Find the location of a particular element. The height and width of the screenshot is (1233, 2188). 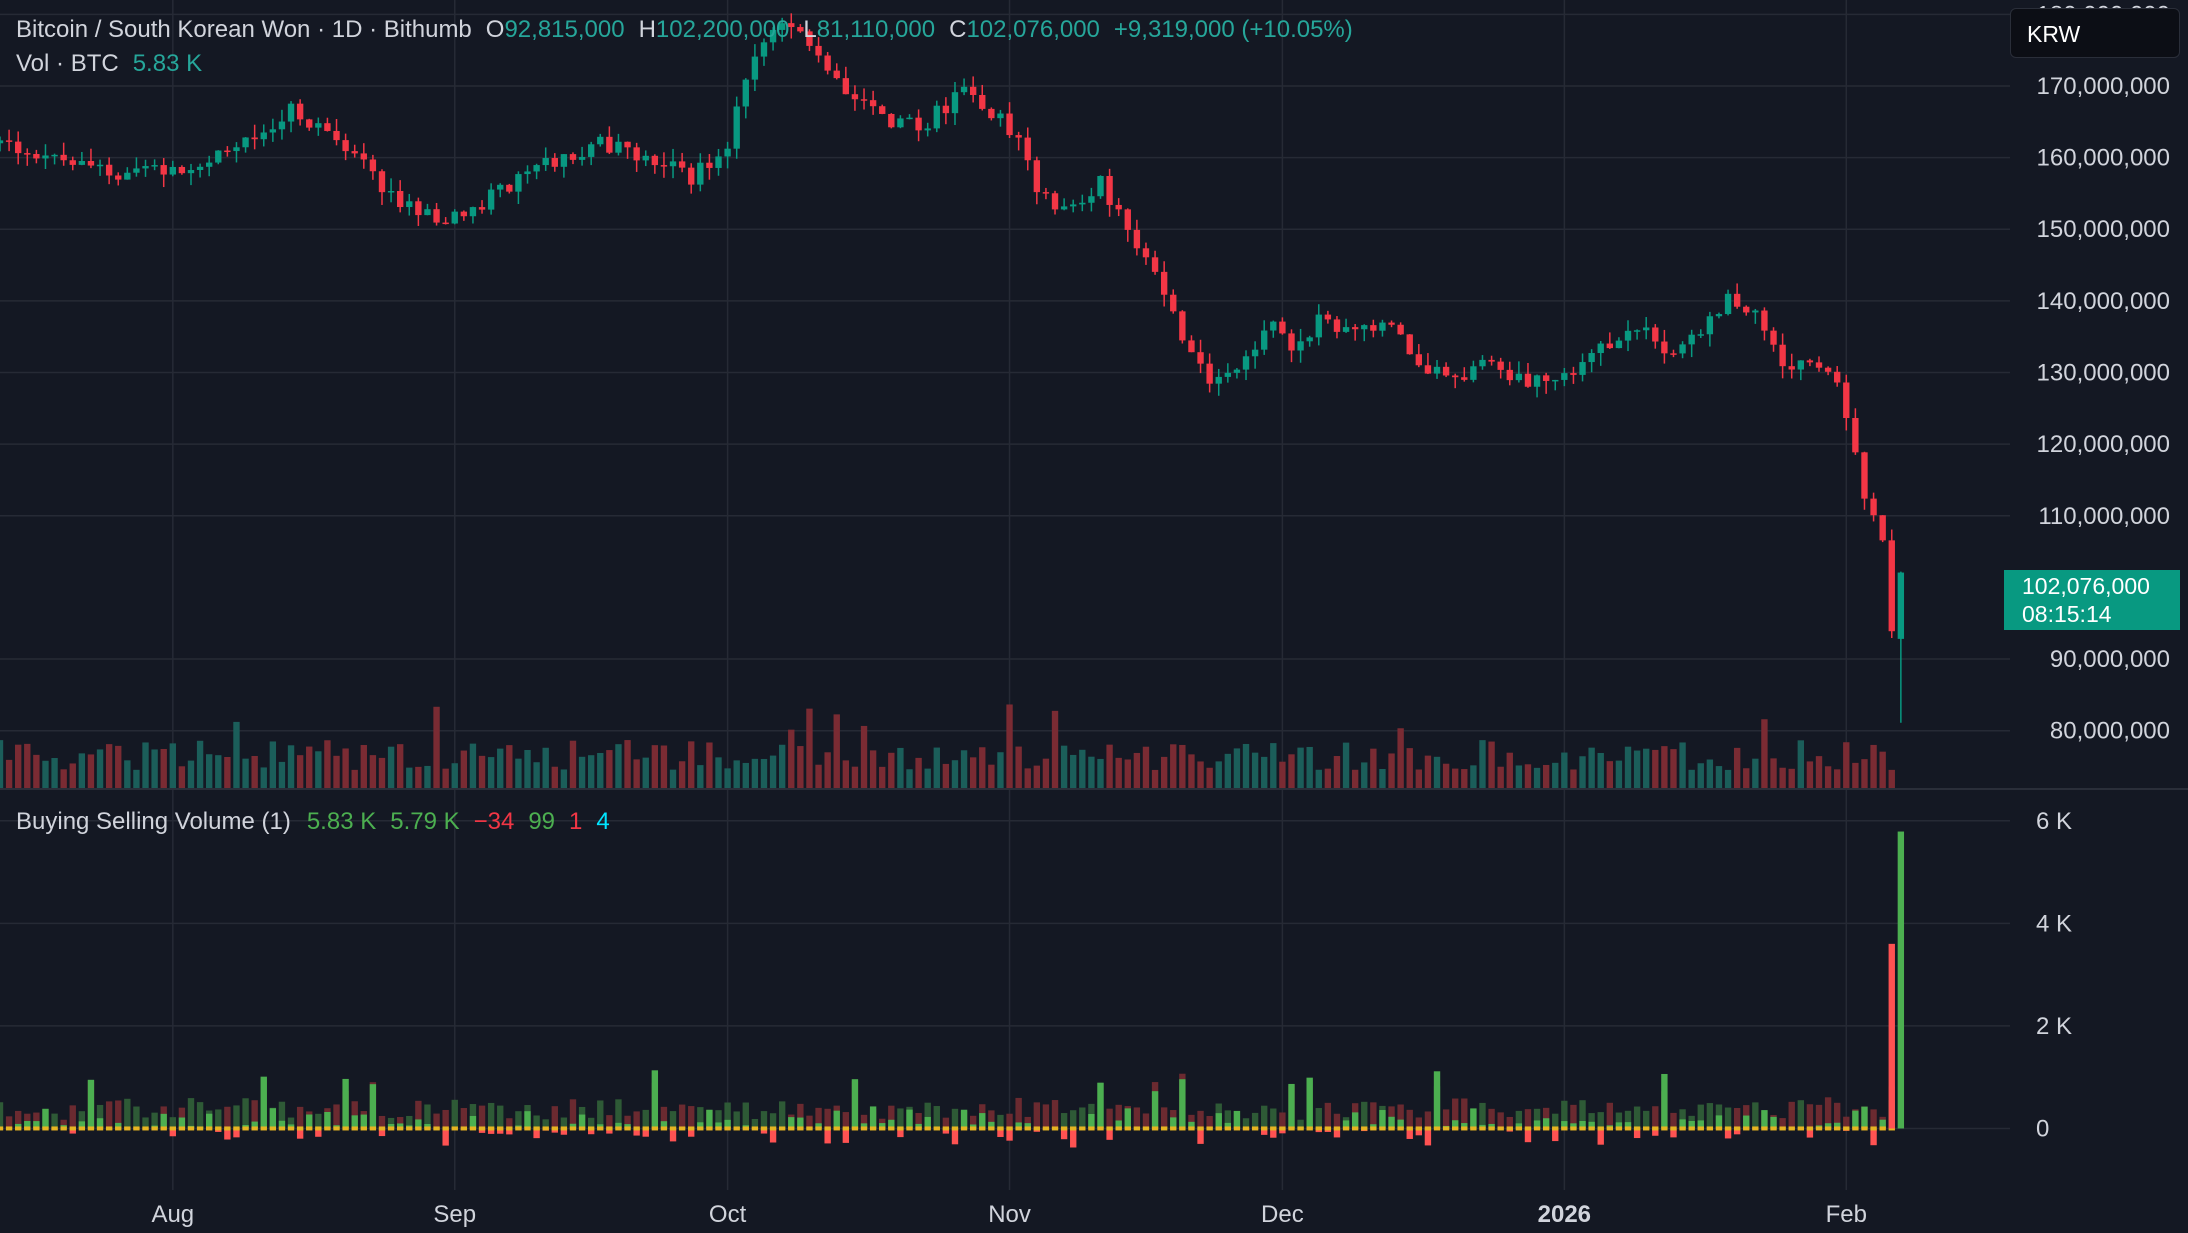

currency-selector: KRW is located at coordinates (2095, 33).